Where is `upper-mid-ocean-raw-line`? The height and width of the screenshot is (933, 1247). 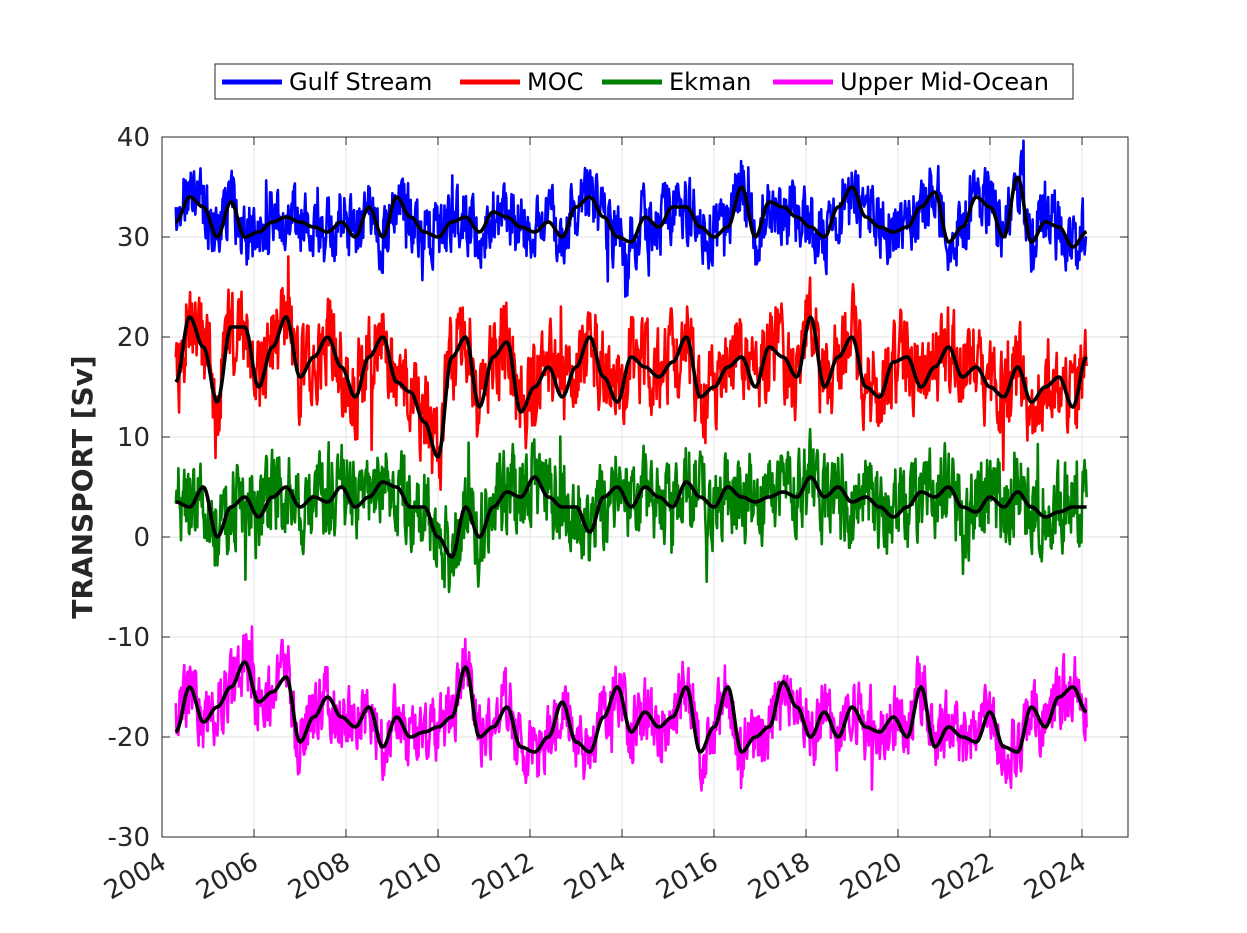
upper-mid-ocean-raw-line is located at coordinates (631, 708).